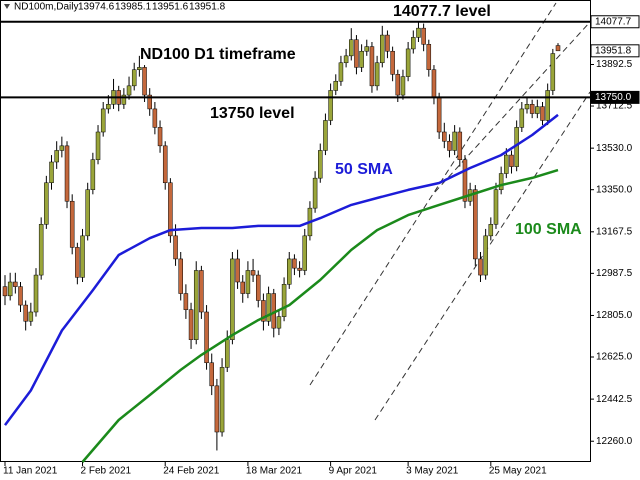 This screenshot has width=640, height=480. I want to click on y-tick-label: 13712.5, so click(614, 106).